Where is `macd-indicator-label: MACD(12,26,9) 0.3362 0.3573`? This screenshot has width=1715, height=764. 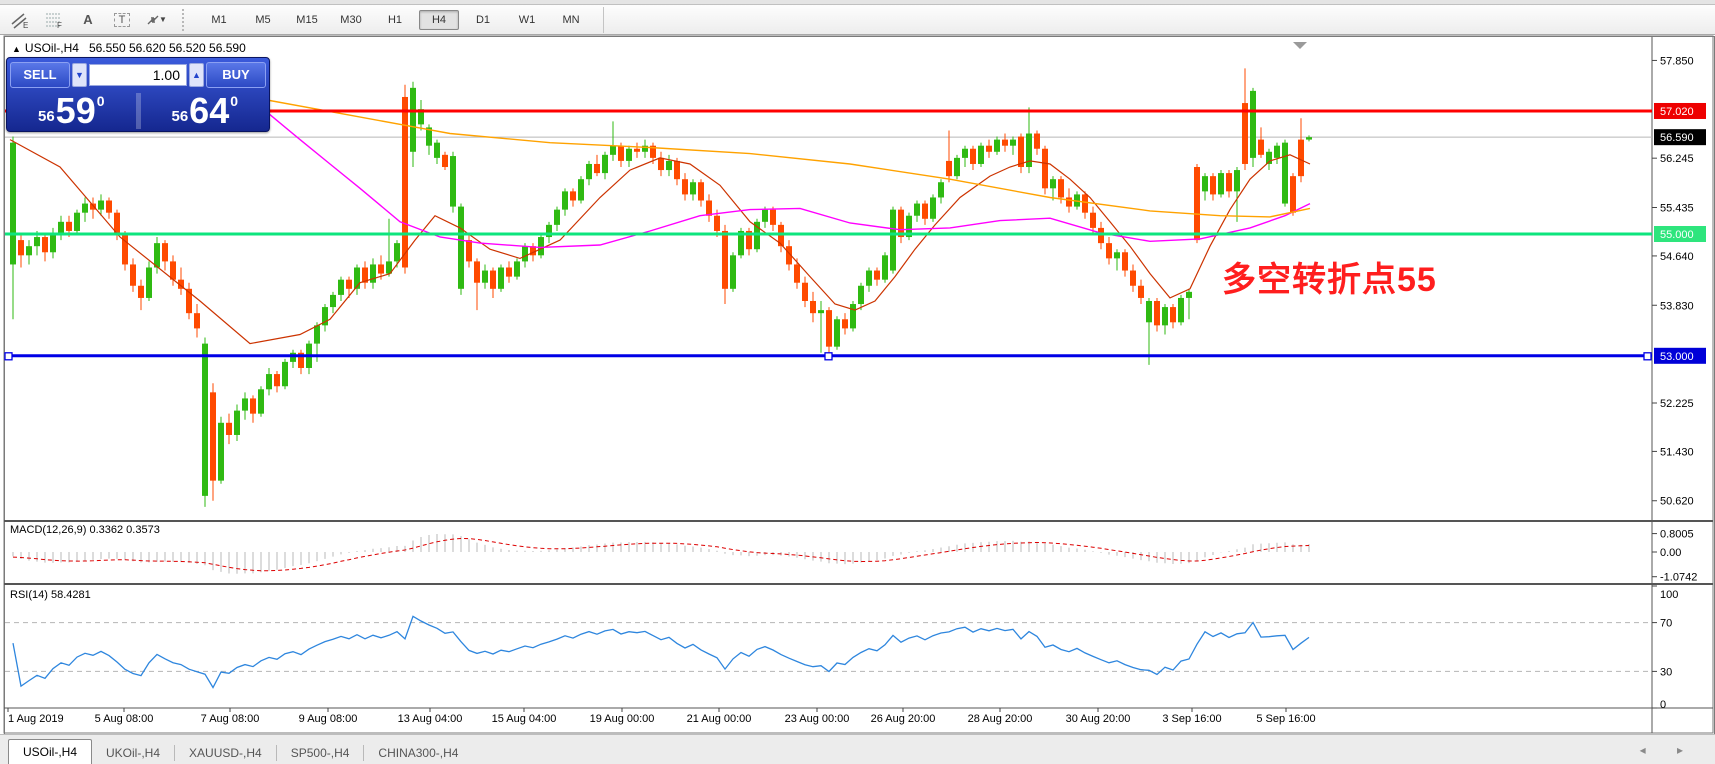
macd-indicator-label: MACD(12,26,9) 0.3362 0.3573 is located at coordinates (85, 530).